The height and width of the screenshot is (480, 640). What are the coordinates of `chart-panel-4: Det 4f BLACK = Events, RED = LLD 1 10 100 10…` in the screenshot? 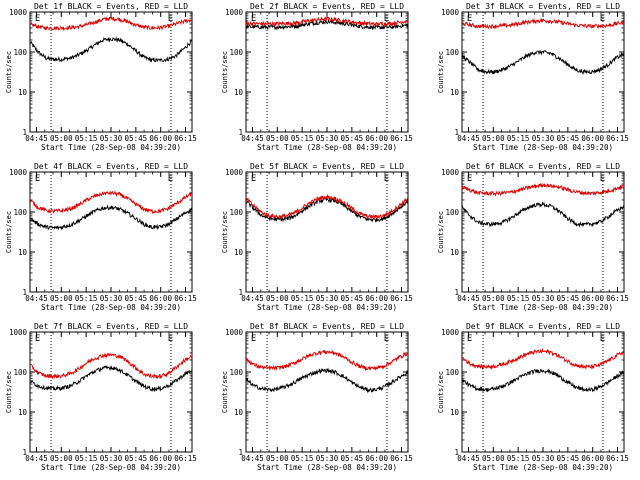 It's located at (101, 237).